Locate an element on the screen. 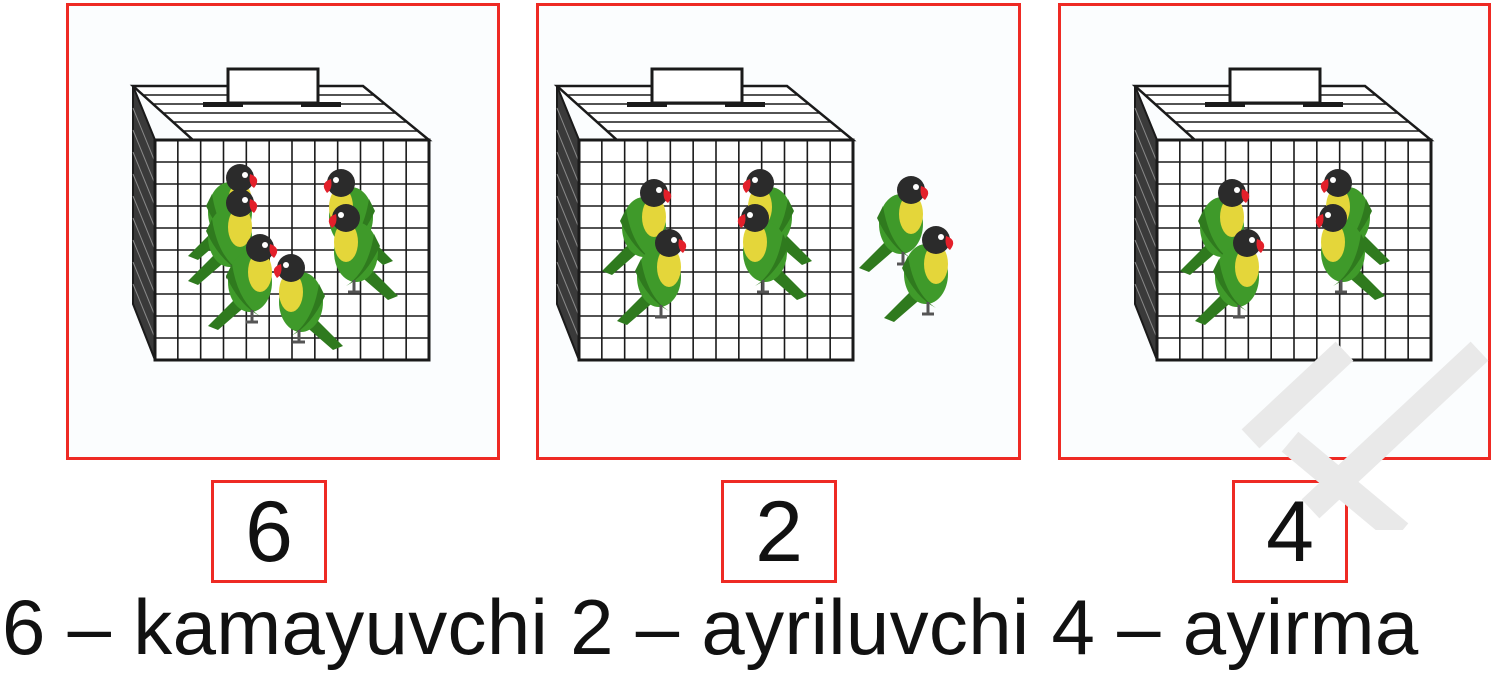 The width and height of the screenshot is (1496, 677). birds-outside-cage is located at coordinates (906, 249).